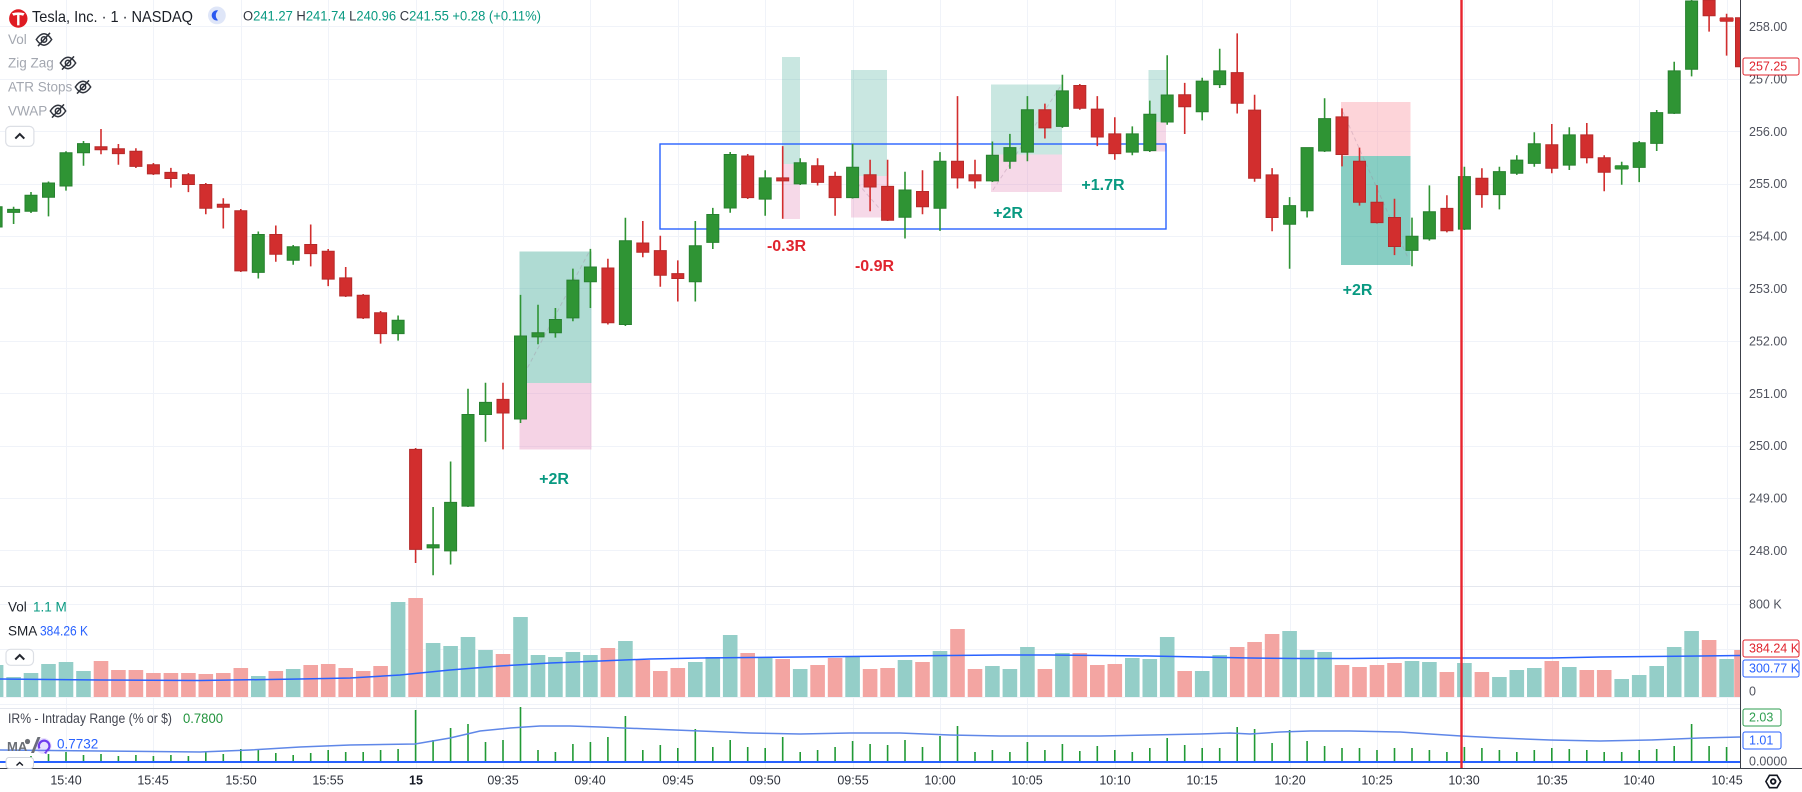 The height and width of the screenshot is (792, 1802). I want to click on svg-text: 0.0000, so click(1768, 762).